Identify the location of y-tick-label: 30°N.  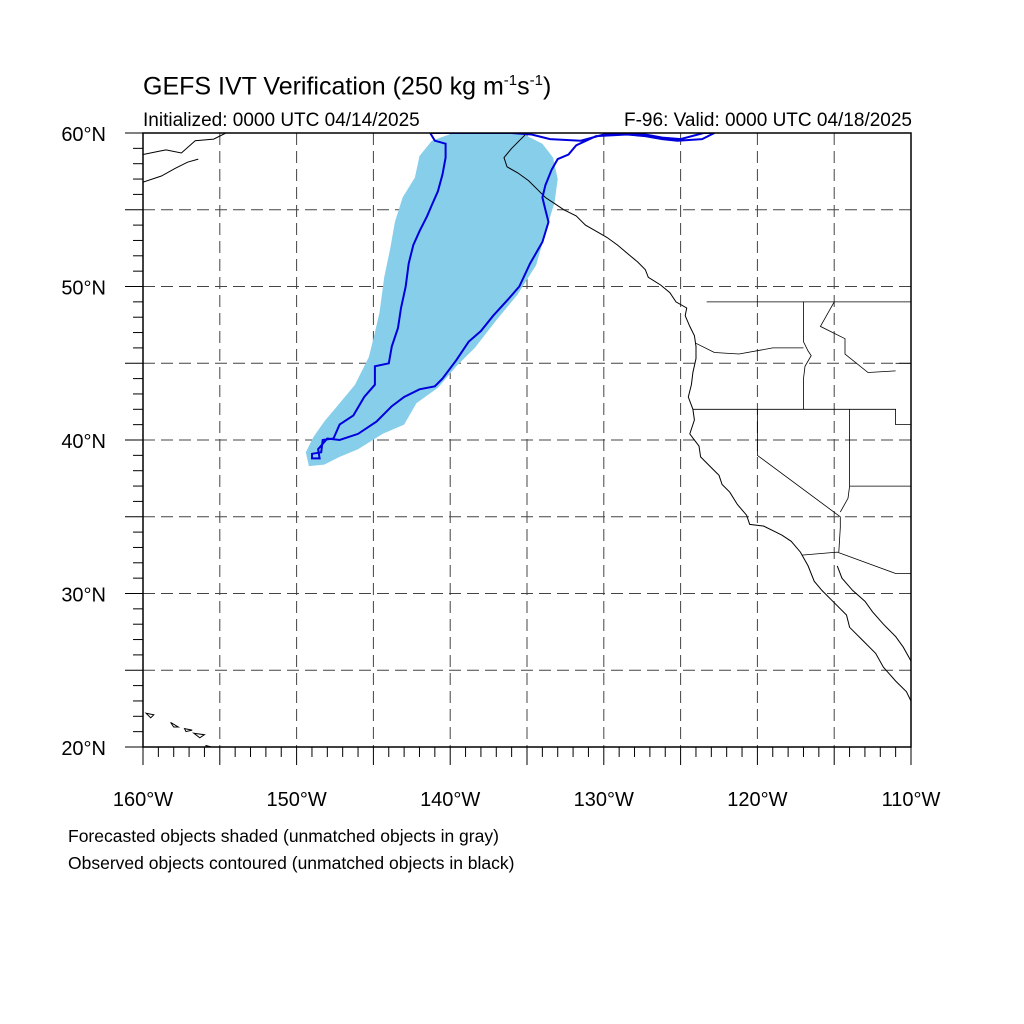
(83, 596).